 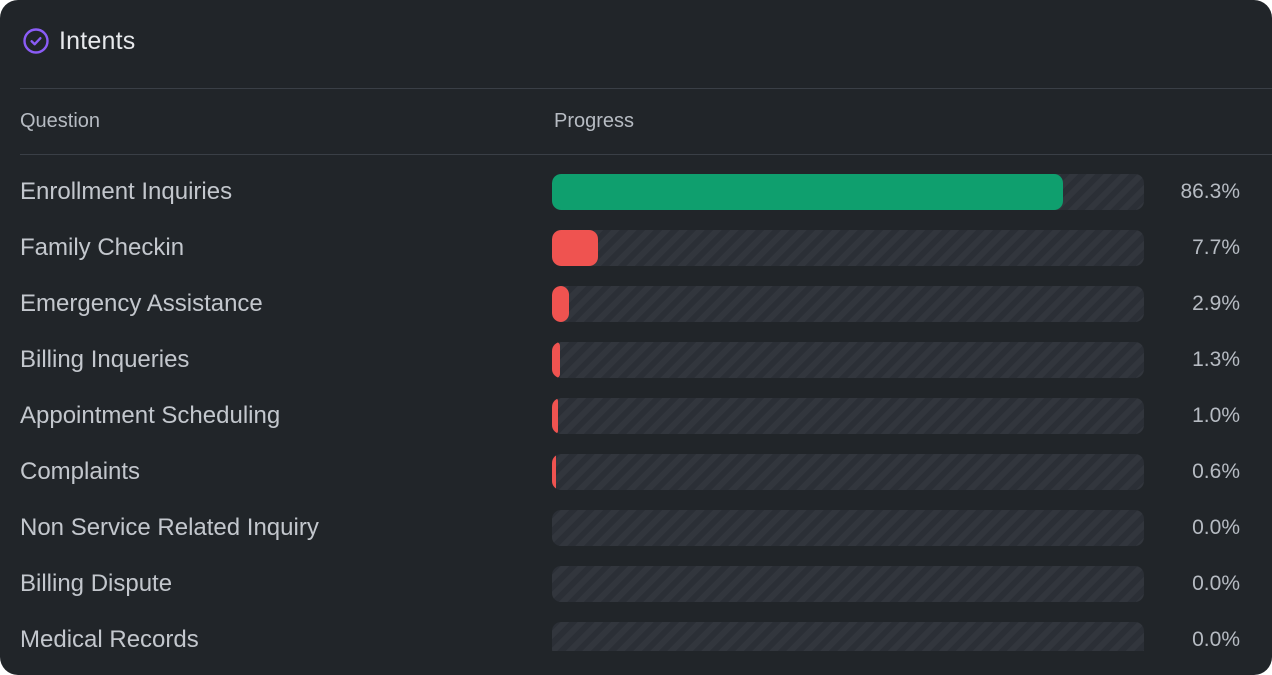 I want to click on question-label: Medical Records, so click(x=109, y=638).